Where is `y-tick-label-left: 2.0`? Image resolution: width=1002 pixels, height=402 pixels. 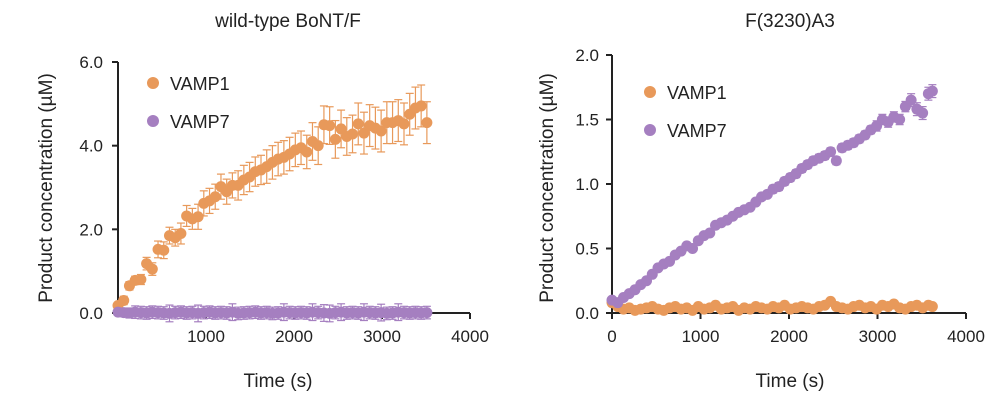 y-tick-label-left: 2.0 is located at coordinates (91, 229).